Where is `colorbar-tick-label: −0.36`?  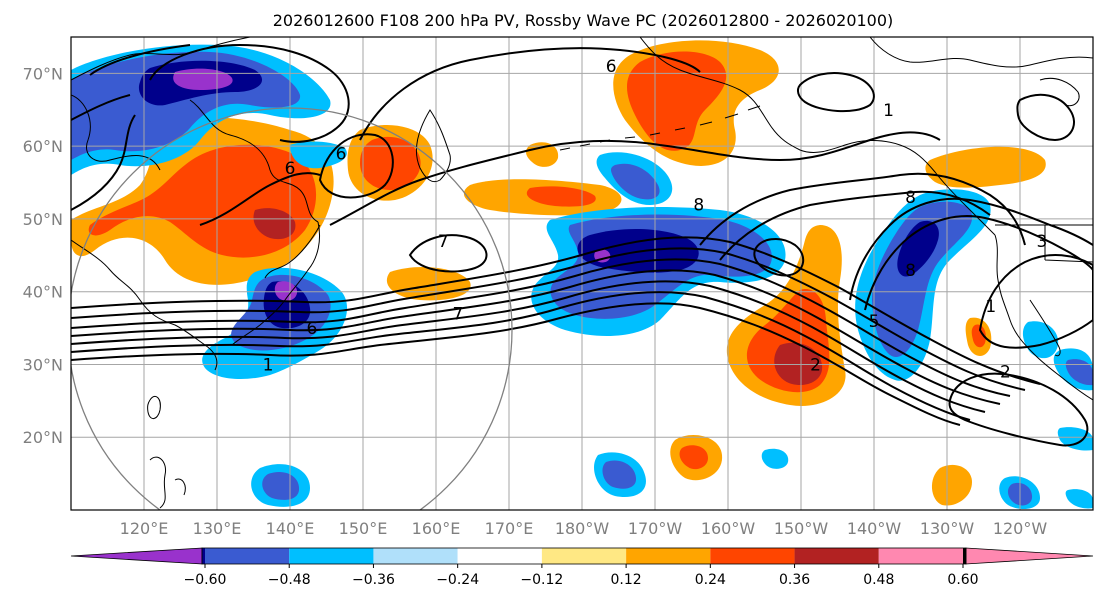 colorbar-tick-label: −0.36 is located at coordinates (373, 580).